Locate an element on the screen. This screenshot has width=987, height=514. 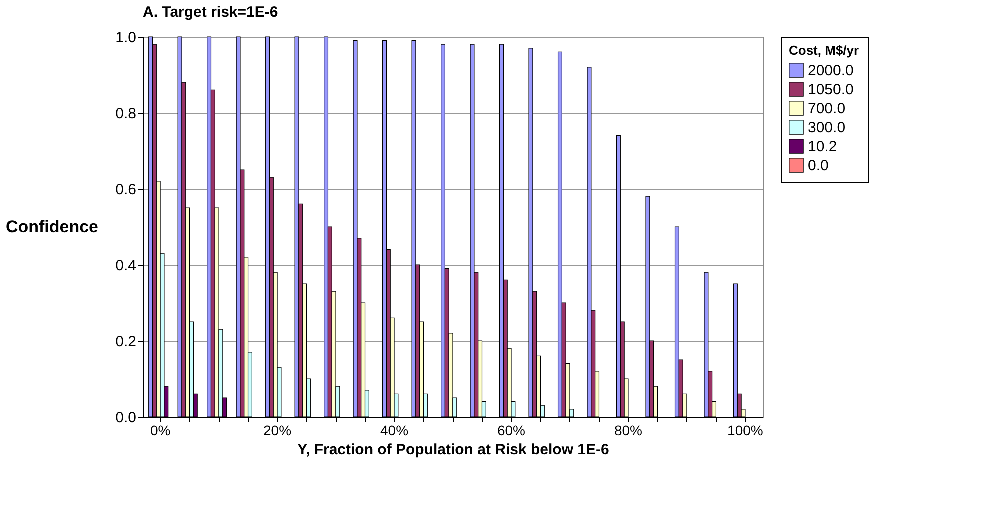
legend-label: 2000.0 is located at coordinates (831, 71).